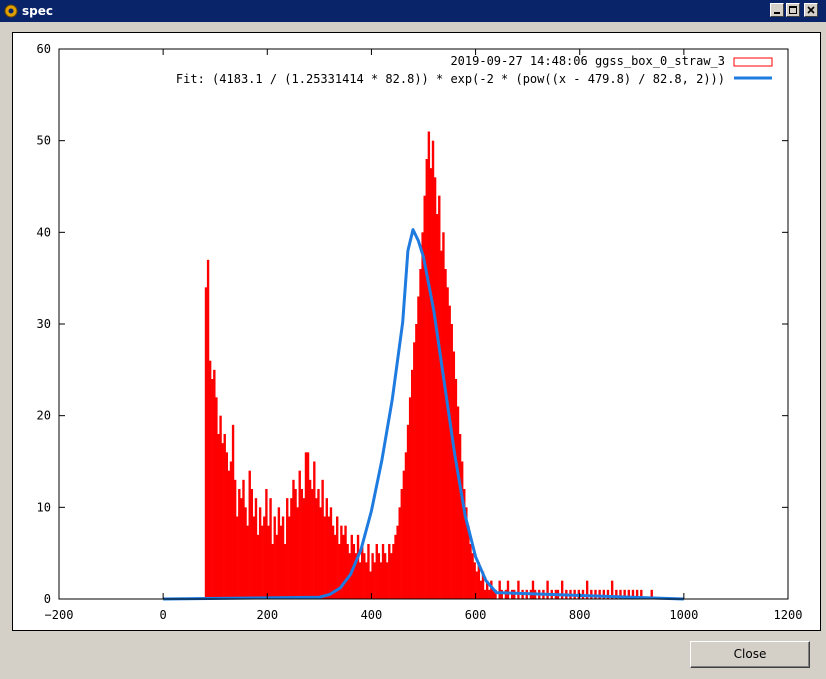 This screenshot has width=826, height=679. What do you see at coordinates (413, 11) in the screenshot?
I see `title-bar: spec` at bounding box center [413, 11].